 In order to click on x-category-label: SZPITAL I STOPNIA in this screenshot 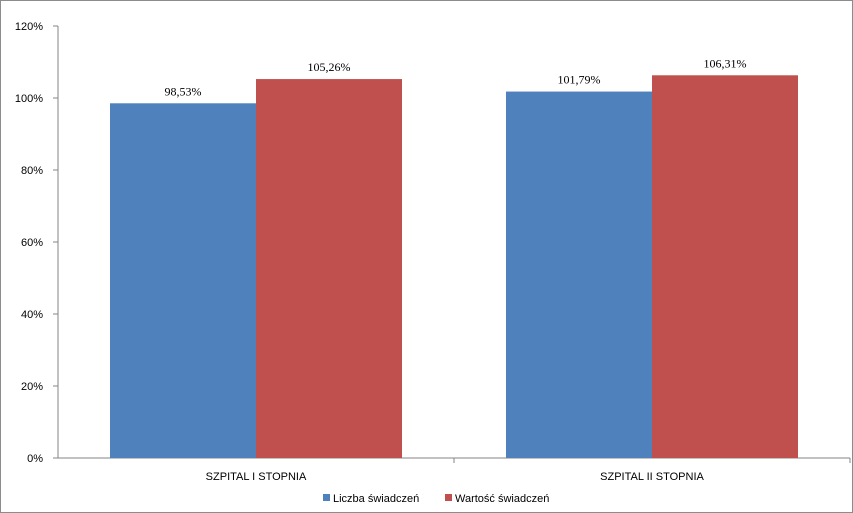, I will do `click(256, 477)`.